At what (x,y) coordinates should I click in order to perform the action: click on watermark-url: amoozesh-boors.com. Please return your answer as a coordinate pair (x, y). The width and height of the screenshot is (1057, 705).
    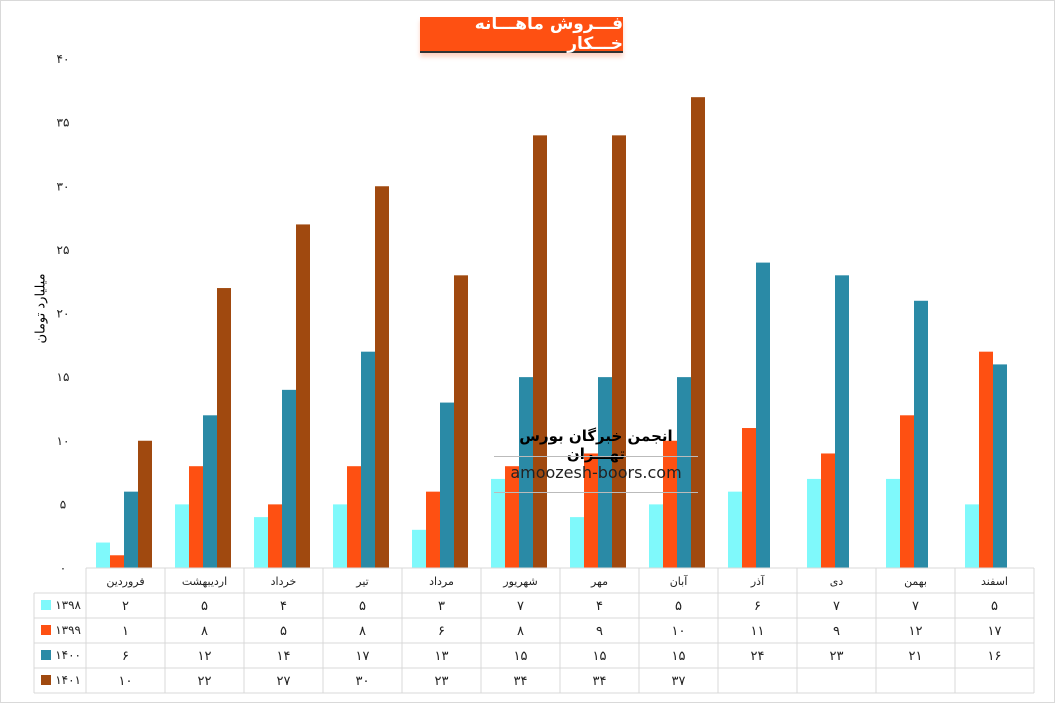
    Looking at the image, I should click on (596, 472).